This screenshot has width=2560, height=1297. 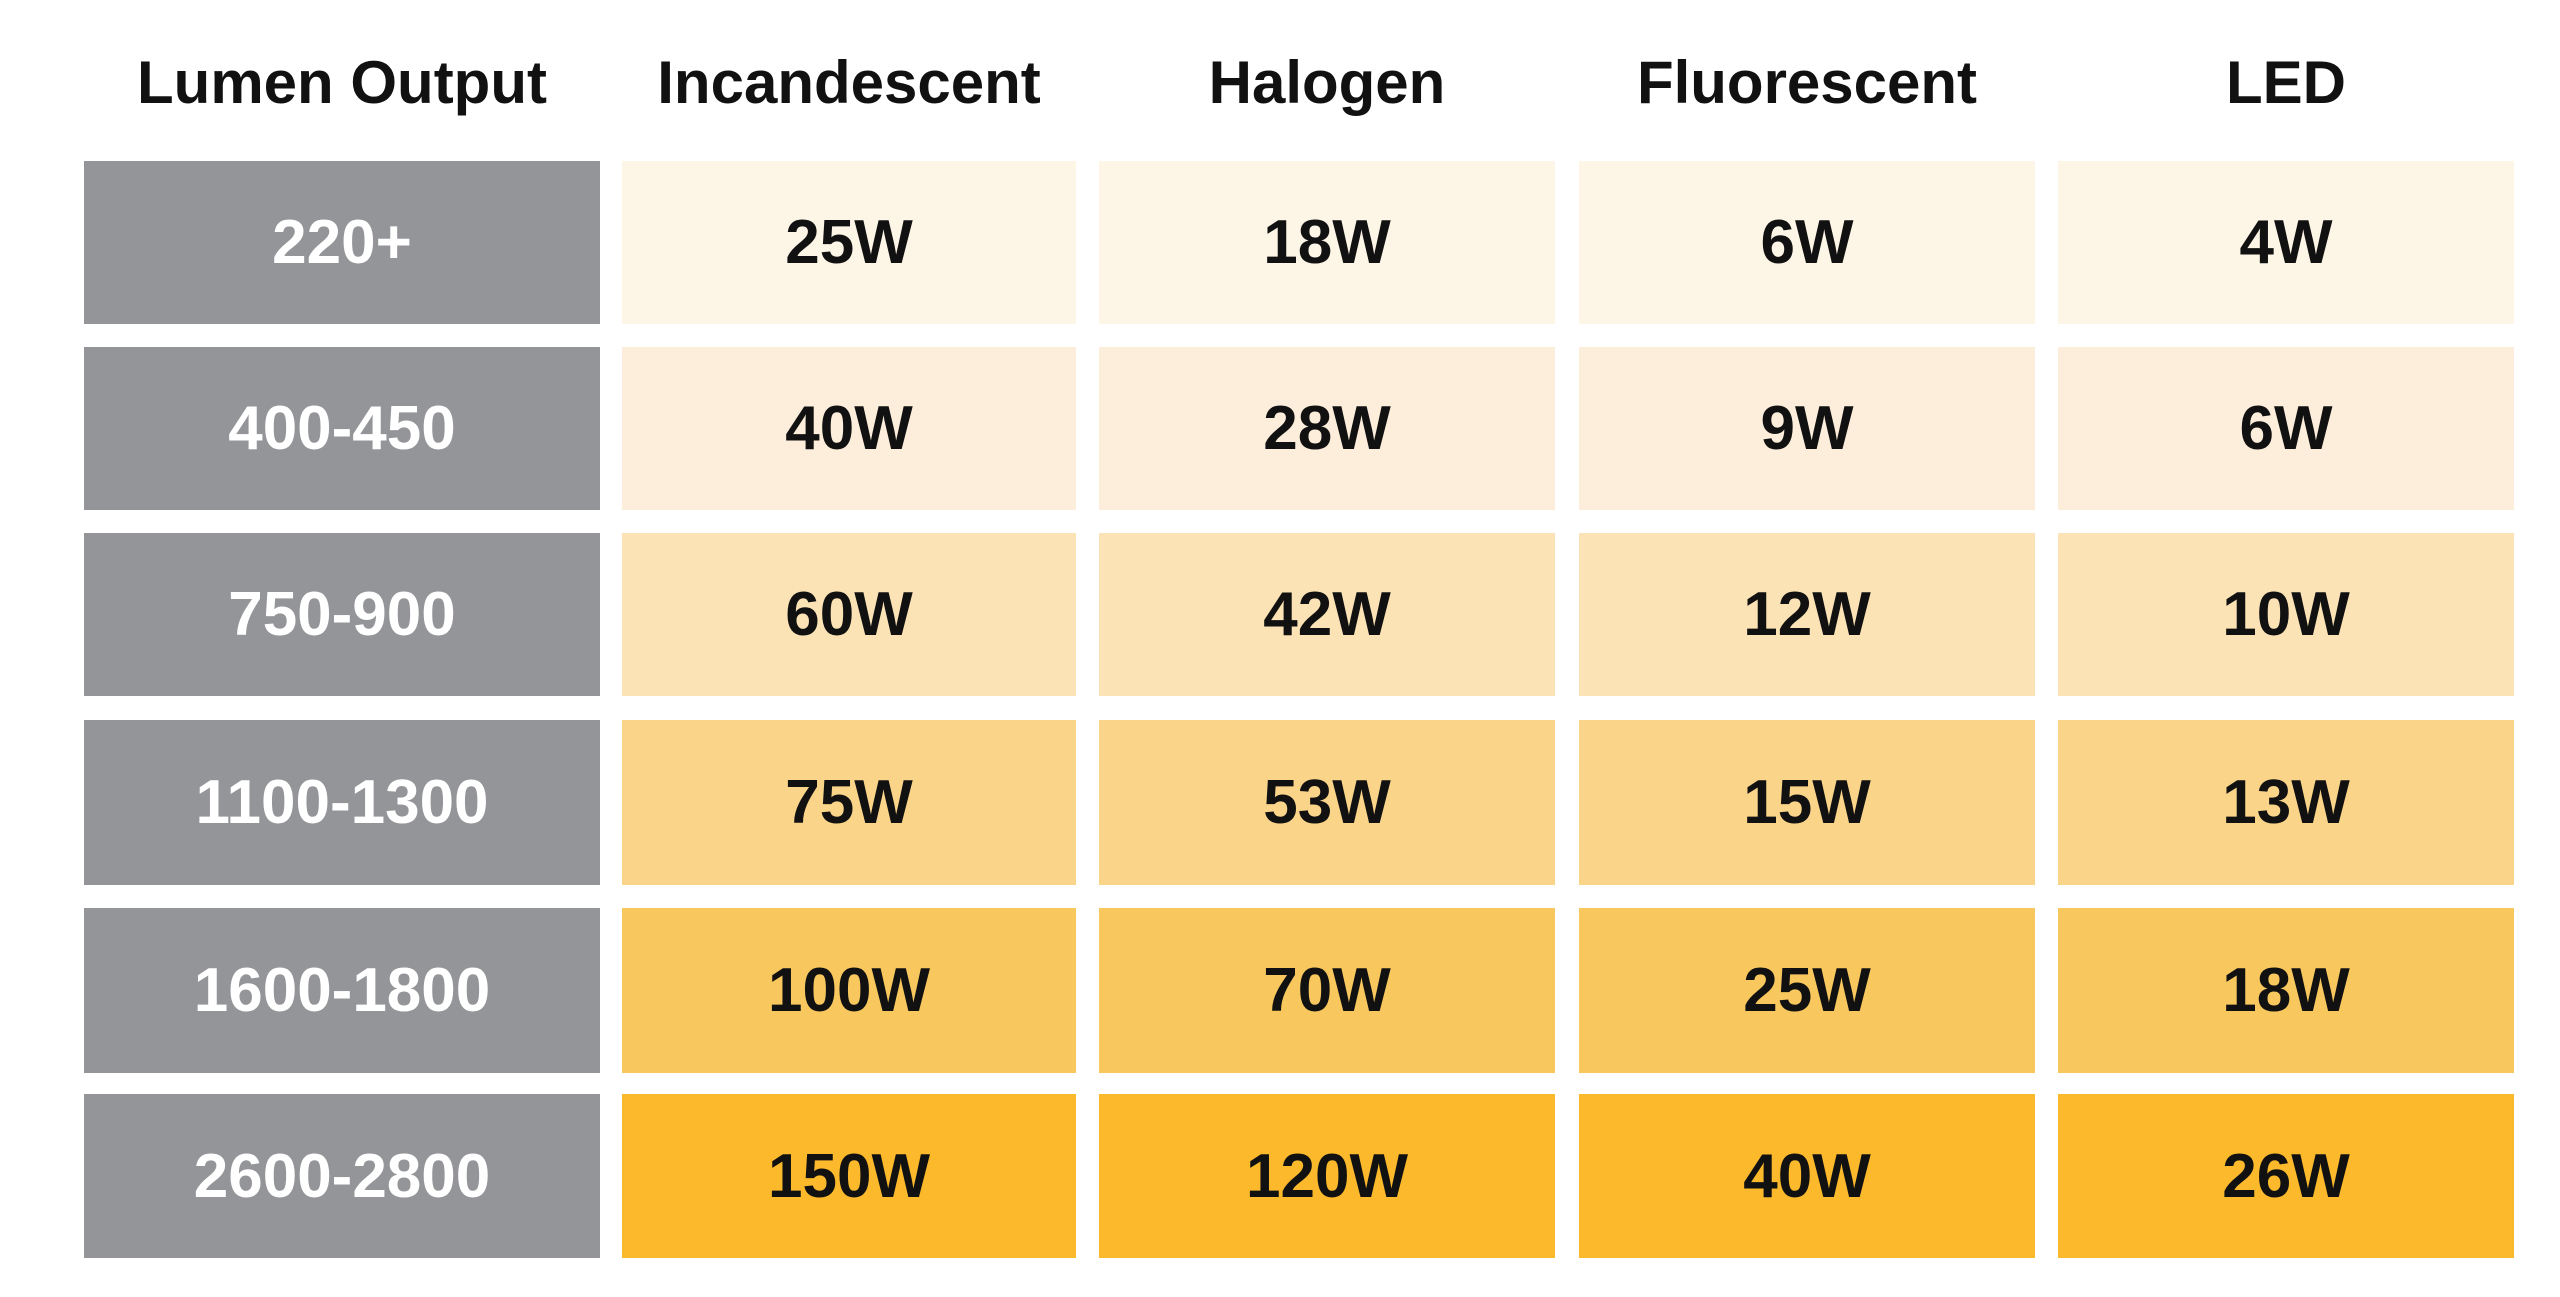 I want to click on wattage-cell: 42W, so click(x=1327, y=614).